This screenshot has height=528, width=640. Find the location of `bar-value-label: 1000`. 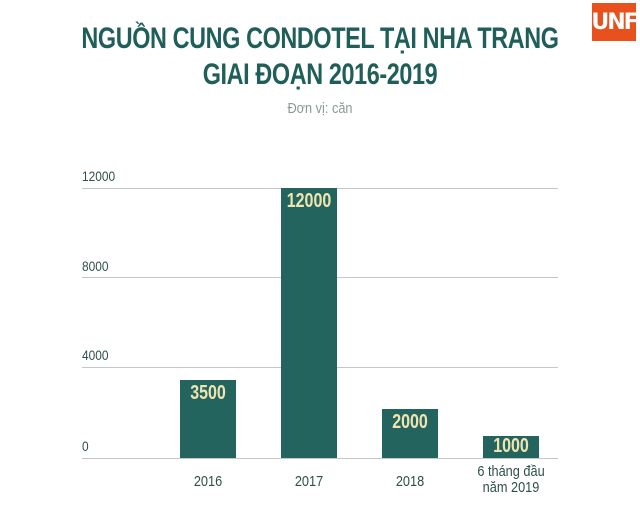

bar-value-label: 1000 is located at coordinates (511, 446).